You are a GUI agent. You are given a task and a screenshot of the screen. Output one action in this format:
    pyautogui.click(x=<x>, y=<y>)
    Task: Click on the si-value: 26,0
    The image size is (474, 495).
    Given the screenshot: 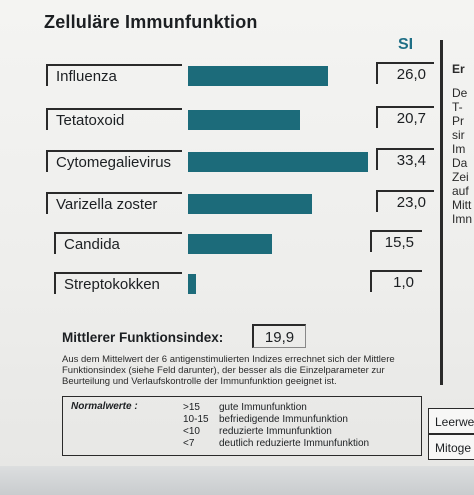 What is the action you would take?
    pyautogui.click(x=405, y=73)
    